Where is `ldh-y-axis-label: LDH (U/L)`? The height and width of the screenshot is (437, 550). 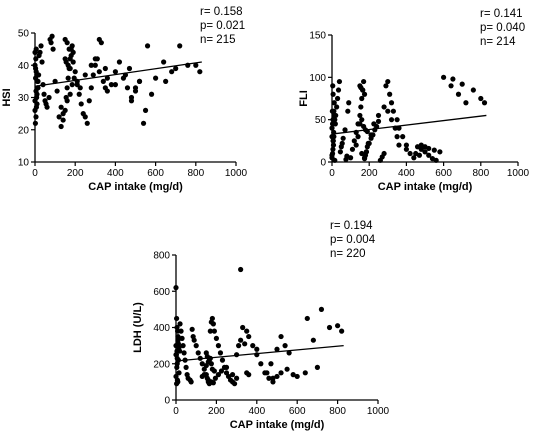 ldh-y-axis-label: LDH (U/L) is located at coordinates (138, 327).